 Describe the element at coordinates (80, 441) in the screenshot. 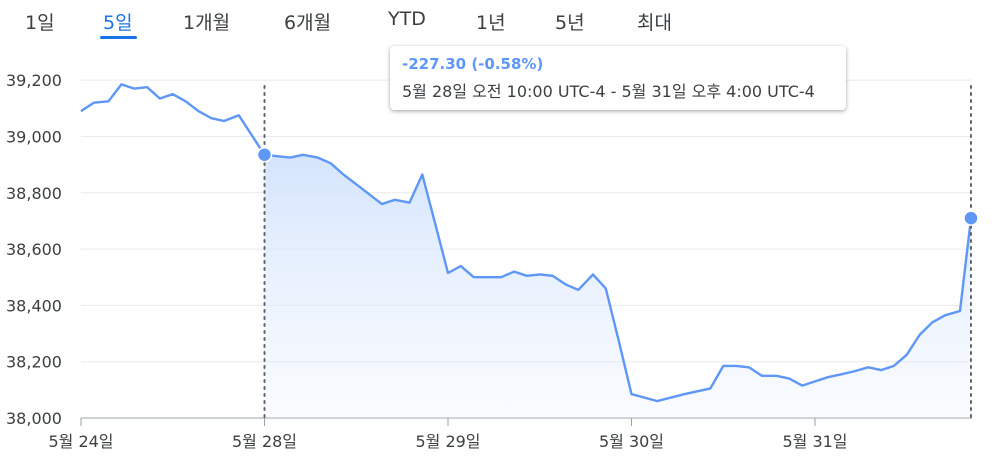

I see `x-tick-label: 5월 24일` at that location.